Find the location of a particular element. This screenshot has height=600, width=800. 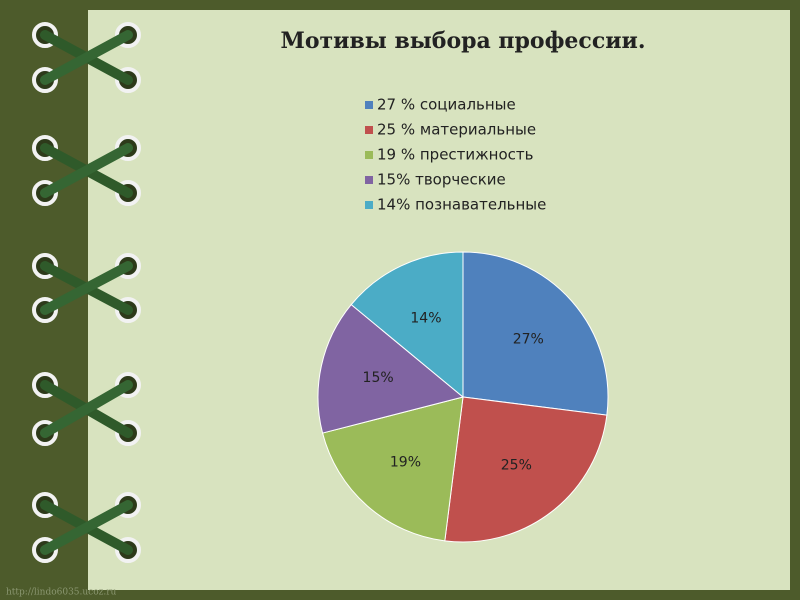

binding is located at coordinates (86, 292).